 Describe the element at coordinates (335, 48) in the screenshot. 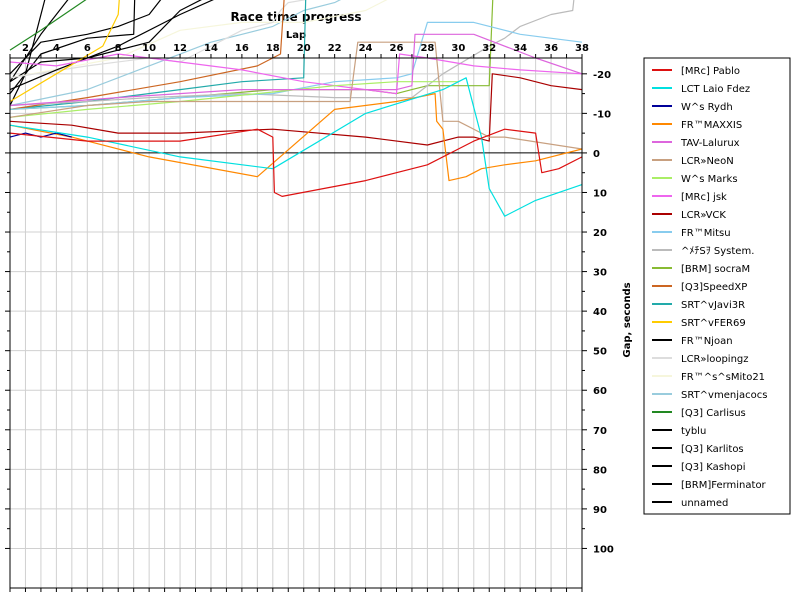

I see `x-tick-label: 22` at that location.